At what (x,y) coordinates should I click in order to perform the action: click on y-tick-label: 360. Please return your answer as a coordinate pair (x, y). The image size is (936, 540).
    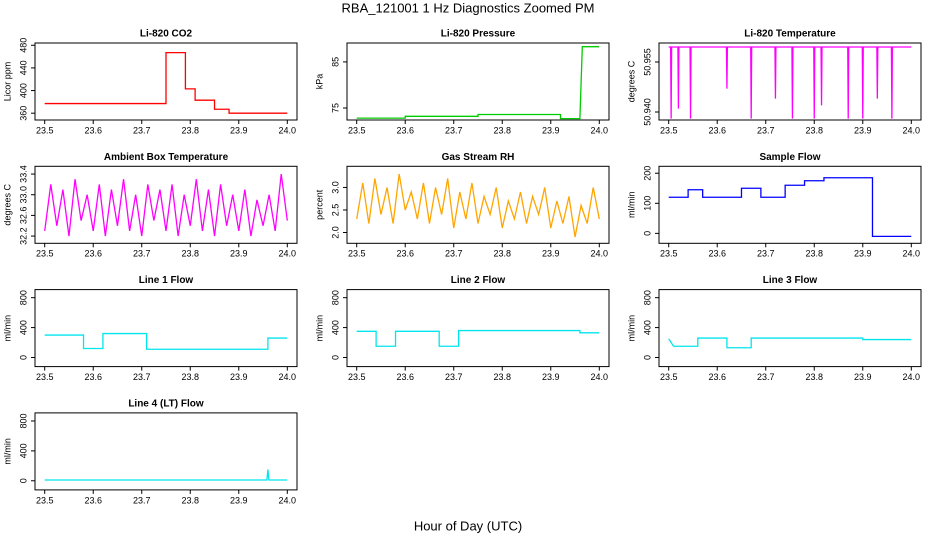
    Looking at the image, I should click on (23, 113).